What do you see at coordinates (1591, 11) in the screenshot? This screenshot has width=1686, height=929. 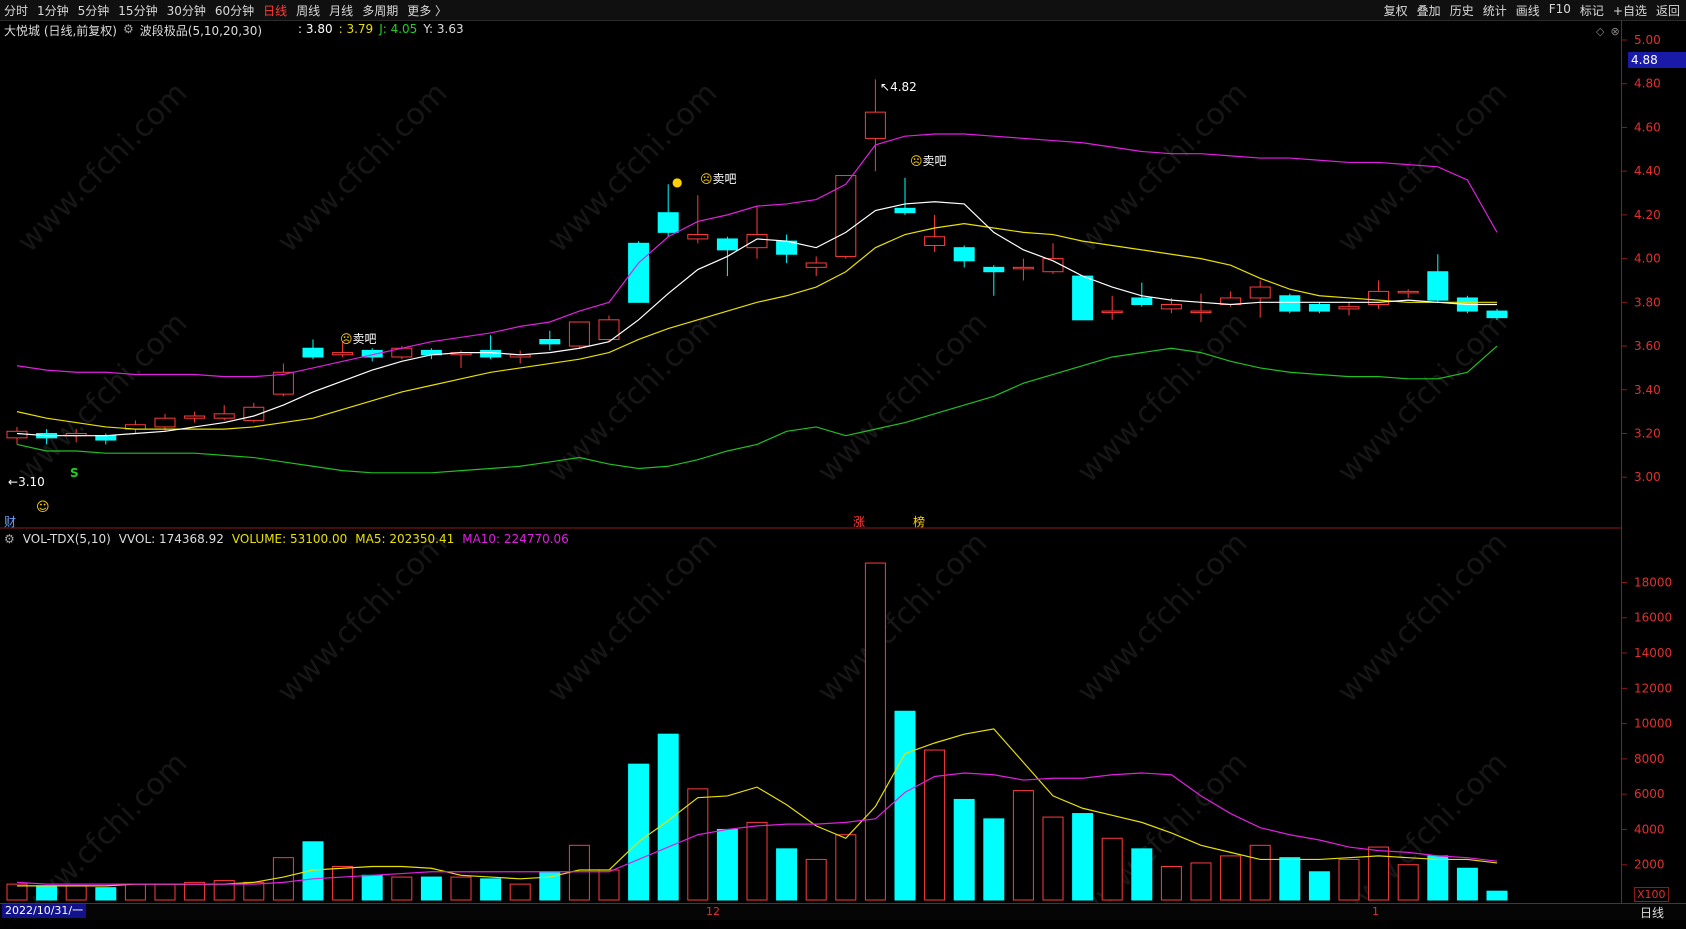 I see `tool-button: 标记` at bounding box center [1591, 11].